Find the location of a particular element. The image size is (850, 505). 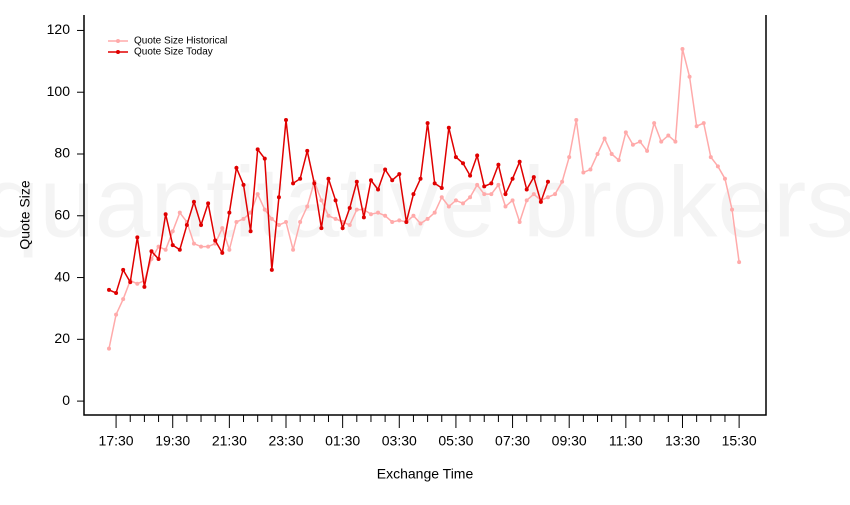

y-axis-label: Quote Size is located at coordinates (25, 214).